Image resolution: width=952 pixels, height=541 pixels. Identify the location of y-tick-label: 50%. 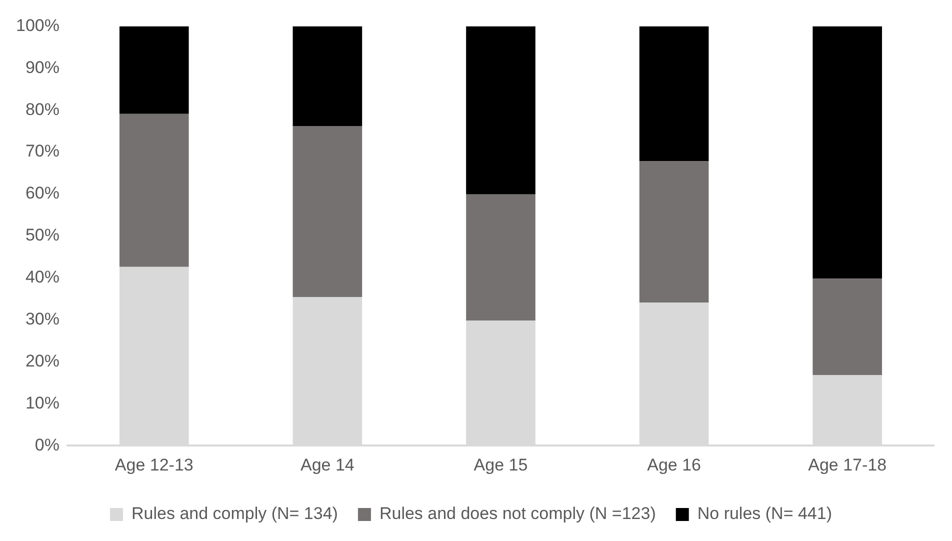
(42, 235).